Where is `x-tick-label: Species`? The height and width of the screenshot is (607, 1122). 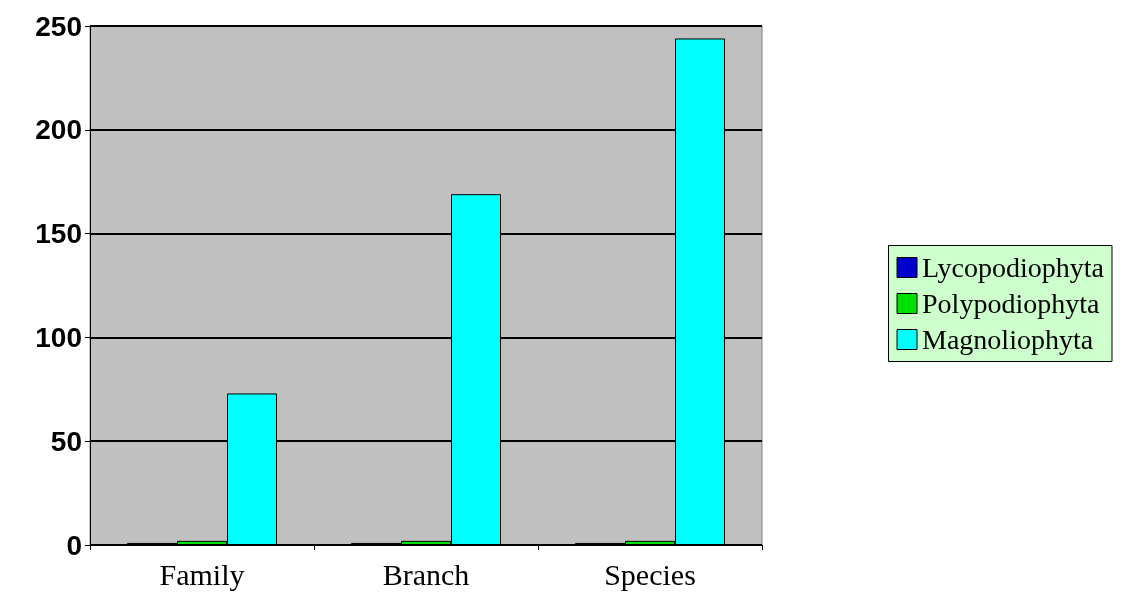 x-tick-label: Species is located at coordinates (650, 574).